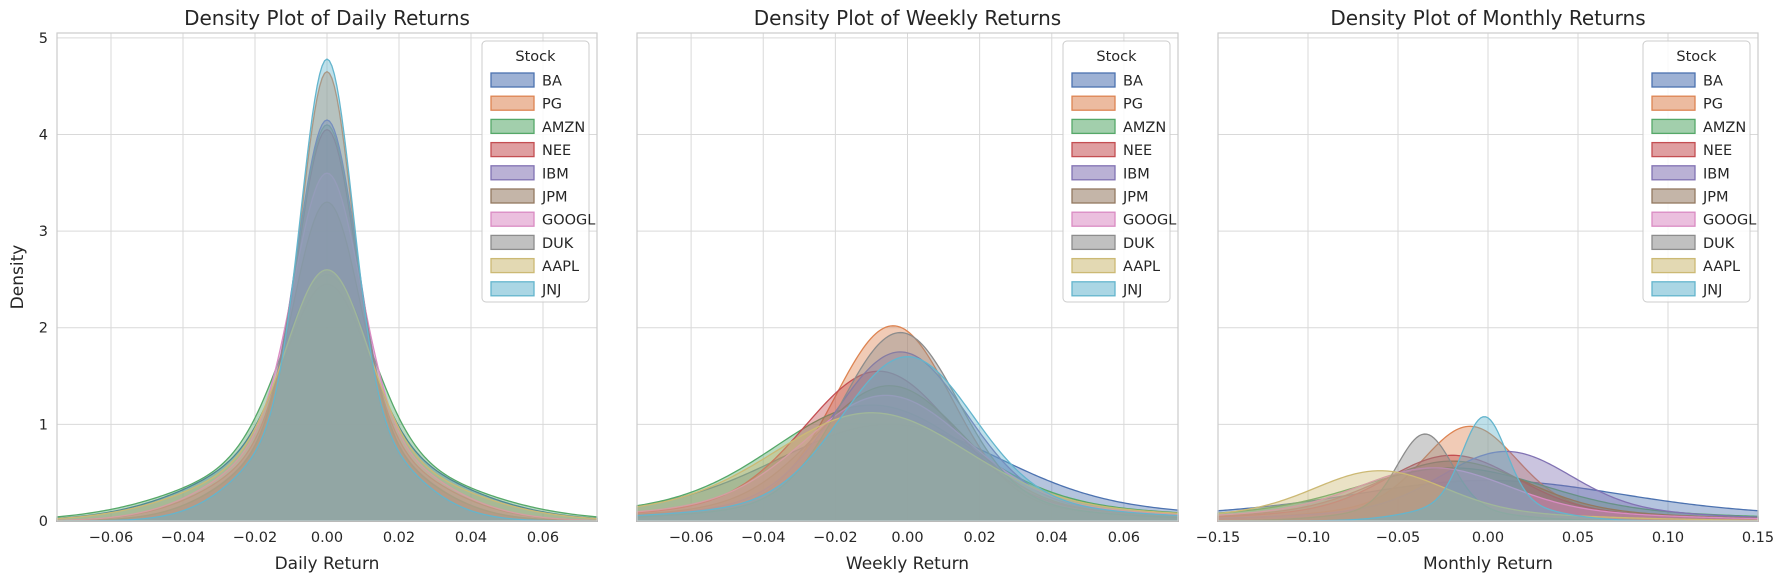 This screenshot has width=1784, height=583. Describe the element at coordinates (1578, 538) in the screenshot. I see `x-tick-label: 0.05` at that location.